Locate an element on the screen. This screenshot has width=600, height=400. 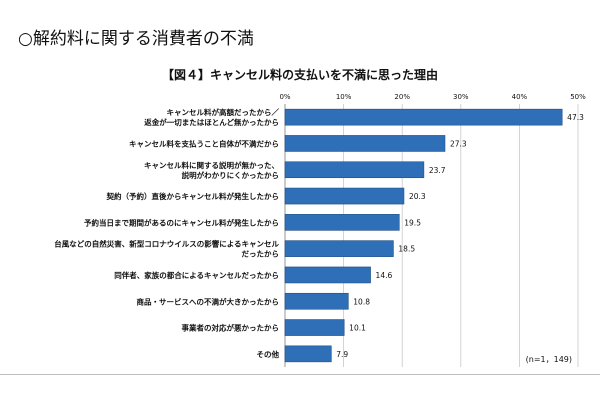
data-label: 47.3 is located at coordinates (575, 117).